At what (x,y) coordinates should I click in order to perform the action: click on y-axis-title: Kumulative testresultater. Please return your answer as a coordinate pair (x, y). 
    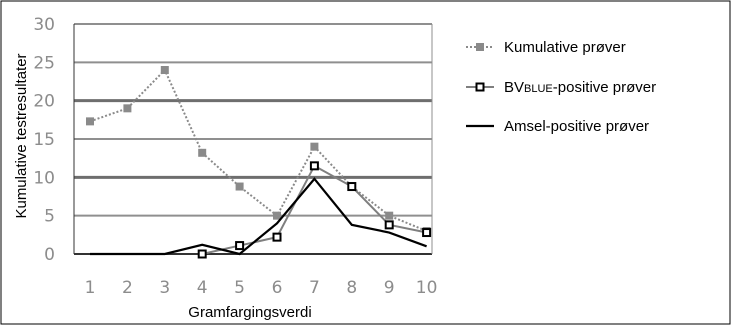
    Looking at the image, I should click on (21, 135).